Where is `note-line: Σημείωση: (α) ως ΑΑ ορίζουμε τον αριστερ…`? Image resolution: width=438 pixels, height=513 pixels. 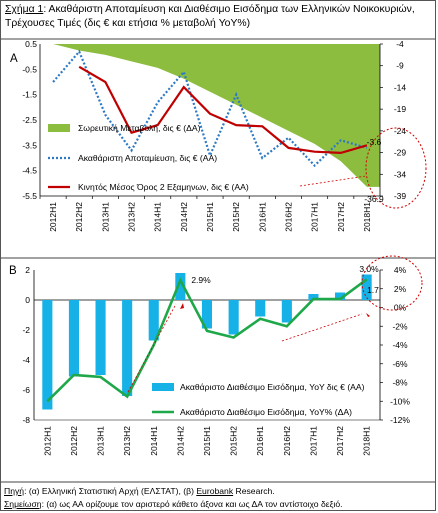
note-line: Σημείωση: (α) ως ΑΑ ορίζουμε τον αριστερ… is located at coordinates (219, 504).